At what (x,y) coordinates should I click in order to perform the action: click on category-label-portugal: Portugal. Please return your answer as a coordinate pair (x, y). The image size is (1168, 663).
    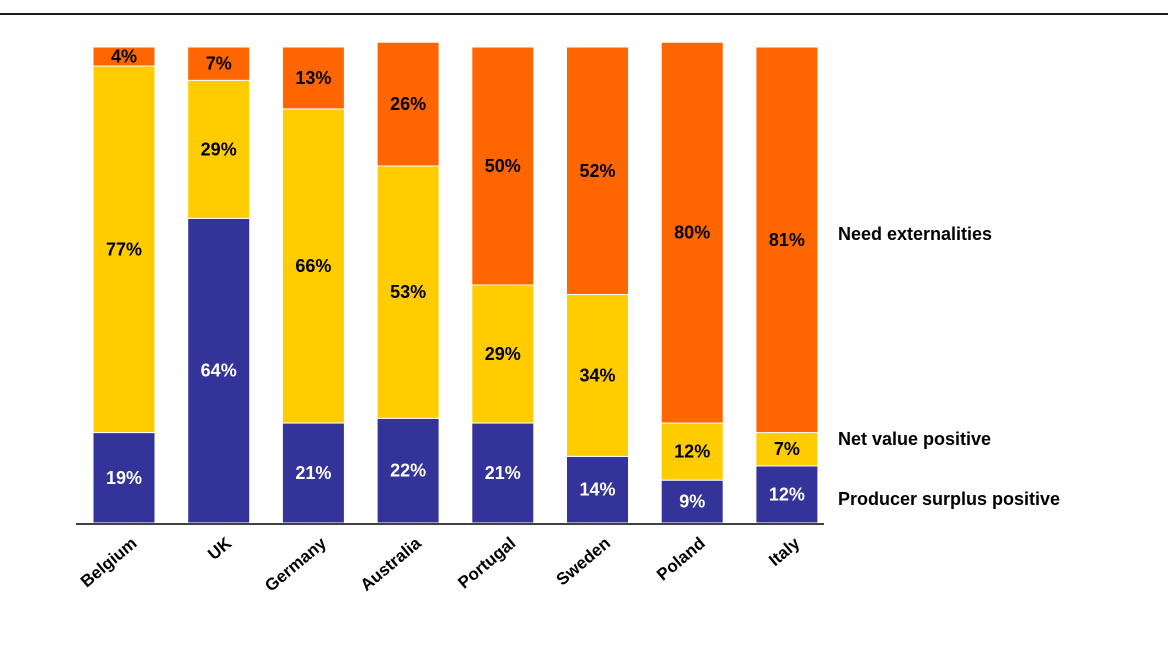
    Looking at the image, I should click on (486, 563).